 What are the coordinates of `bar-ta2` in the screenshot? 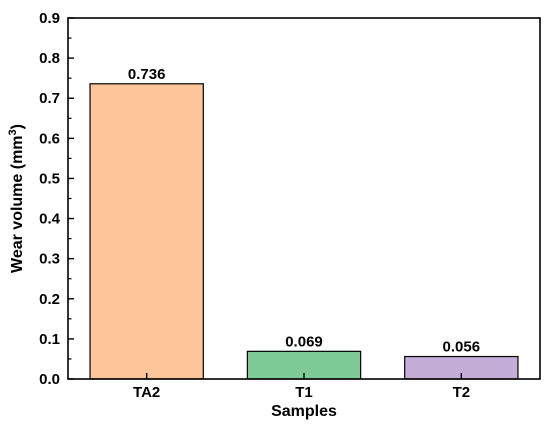 It's located at (146, 231).